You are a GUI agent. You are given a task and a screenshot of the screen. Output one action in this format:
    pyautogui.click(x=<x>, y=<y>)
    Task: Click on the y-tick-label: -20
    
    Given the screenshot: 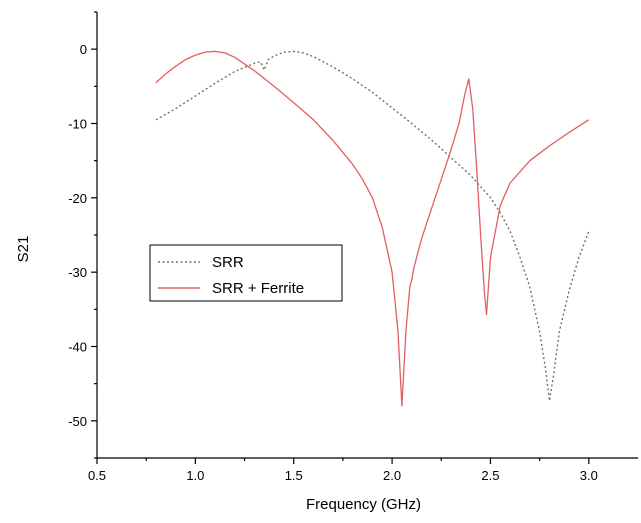 What is the action you would take?
    pyautogui.click(x=77, y=198)
    